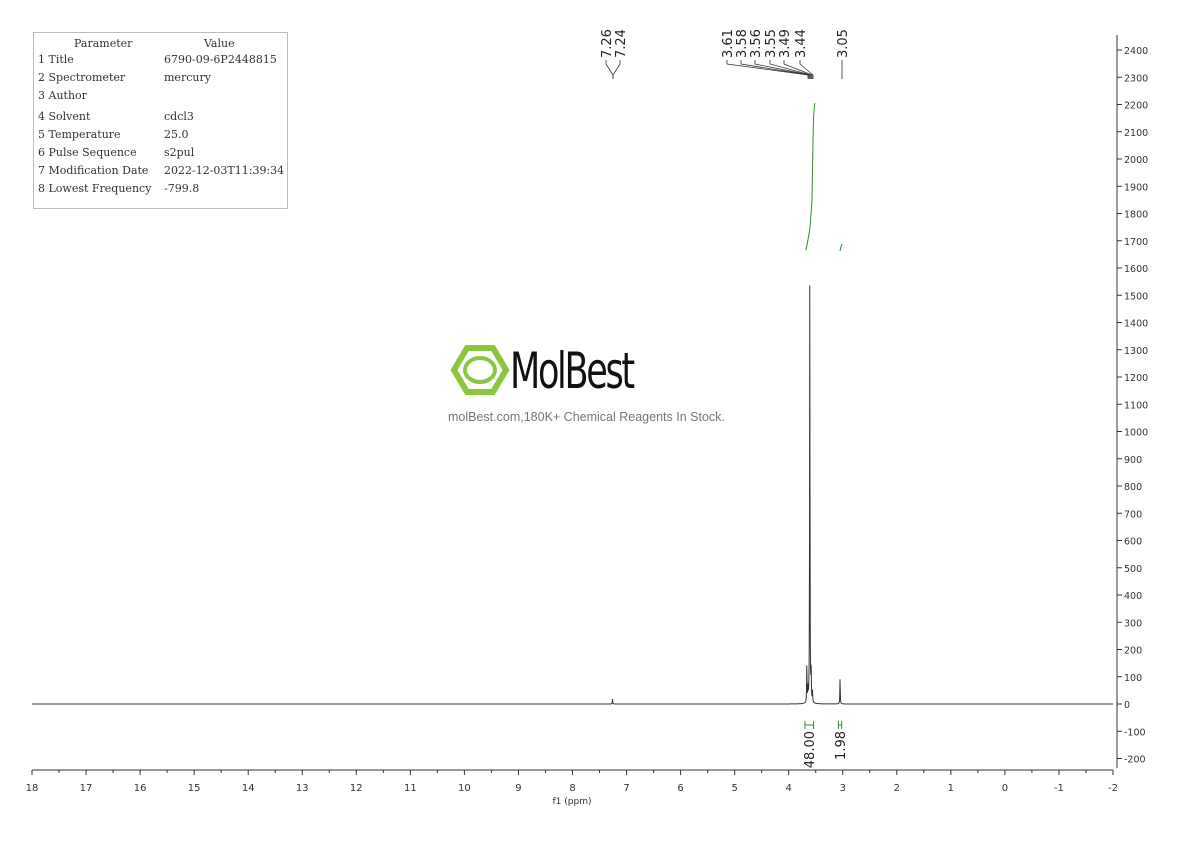 Image resolution: width=1190 pixels, height=841 pixels. Describe the element at coordinates (1136, 351) in the screenshot. I see `y-tick-label: 1300` at that location.